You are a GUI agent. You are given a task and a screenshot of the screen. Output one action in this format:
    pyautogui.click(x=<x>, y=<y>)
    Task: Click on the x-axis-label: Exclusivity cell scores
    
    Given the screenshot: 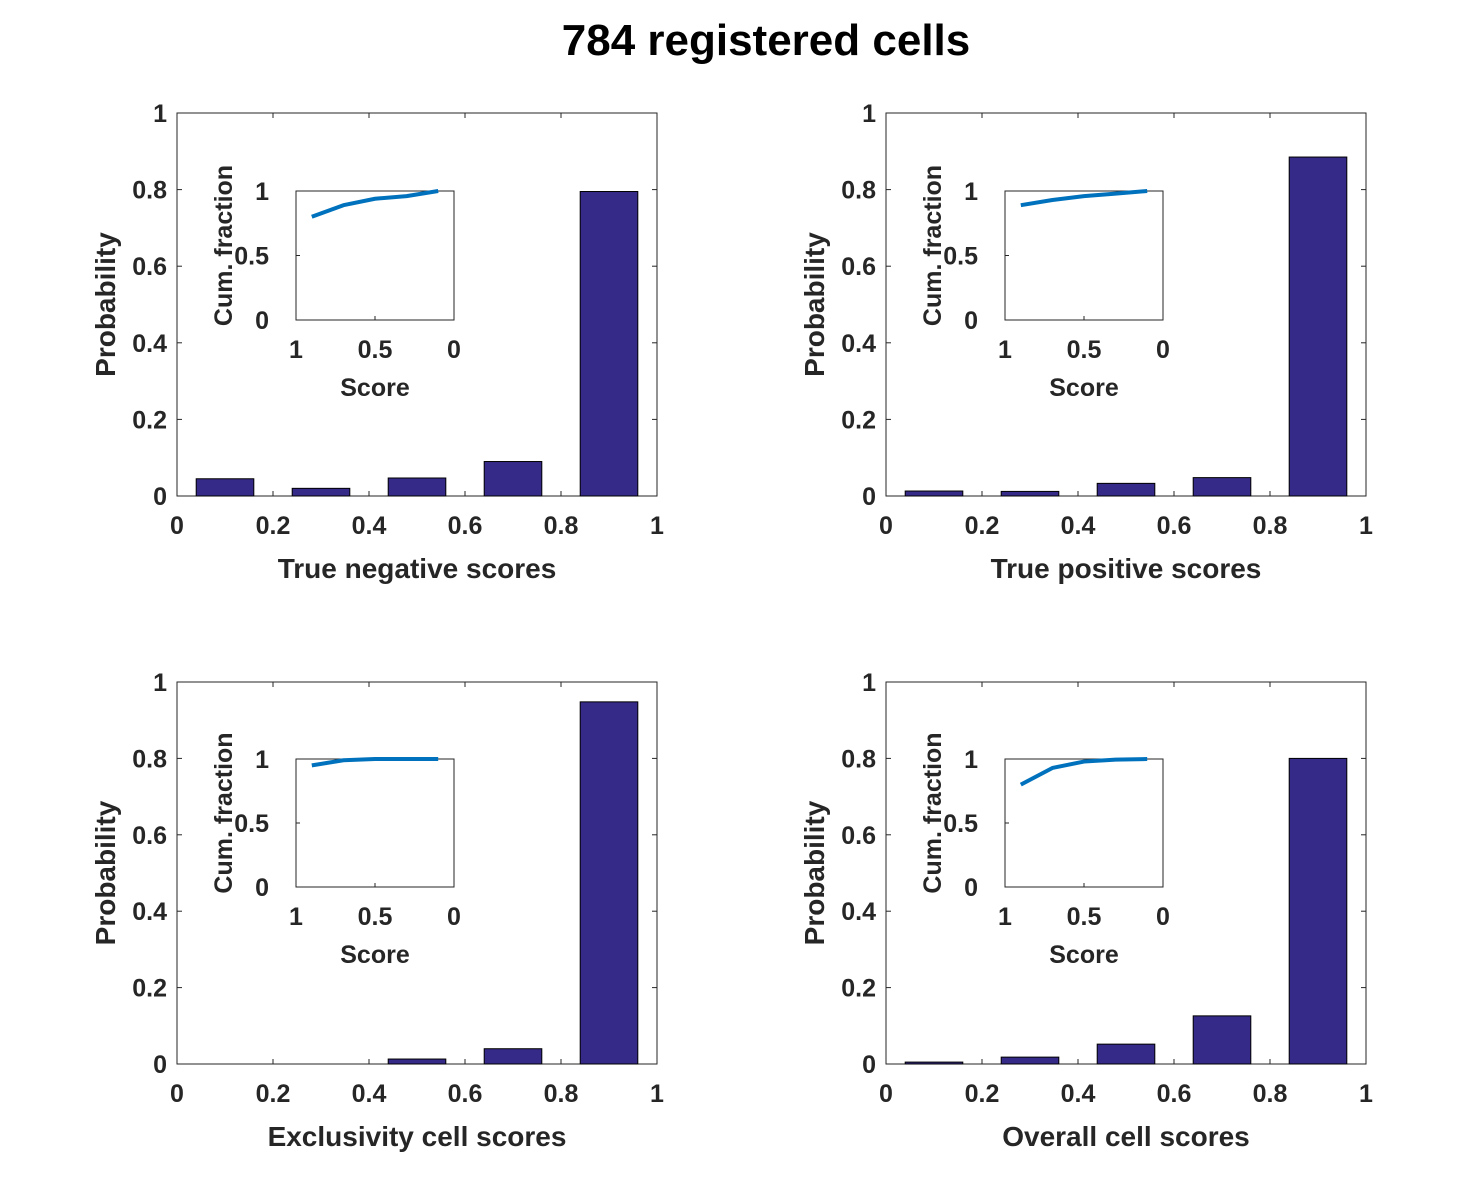 What is the action you would take?
    pyautogui.click(x=417, y=1136)
    